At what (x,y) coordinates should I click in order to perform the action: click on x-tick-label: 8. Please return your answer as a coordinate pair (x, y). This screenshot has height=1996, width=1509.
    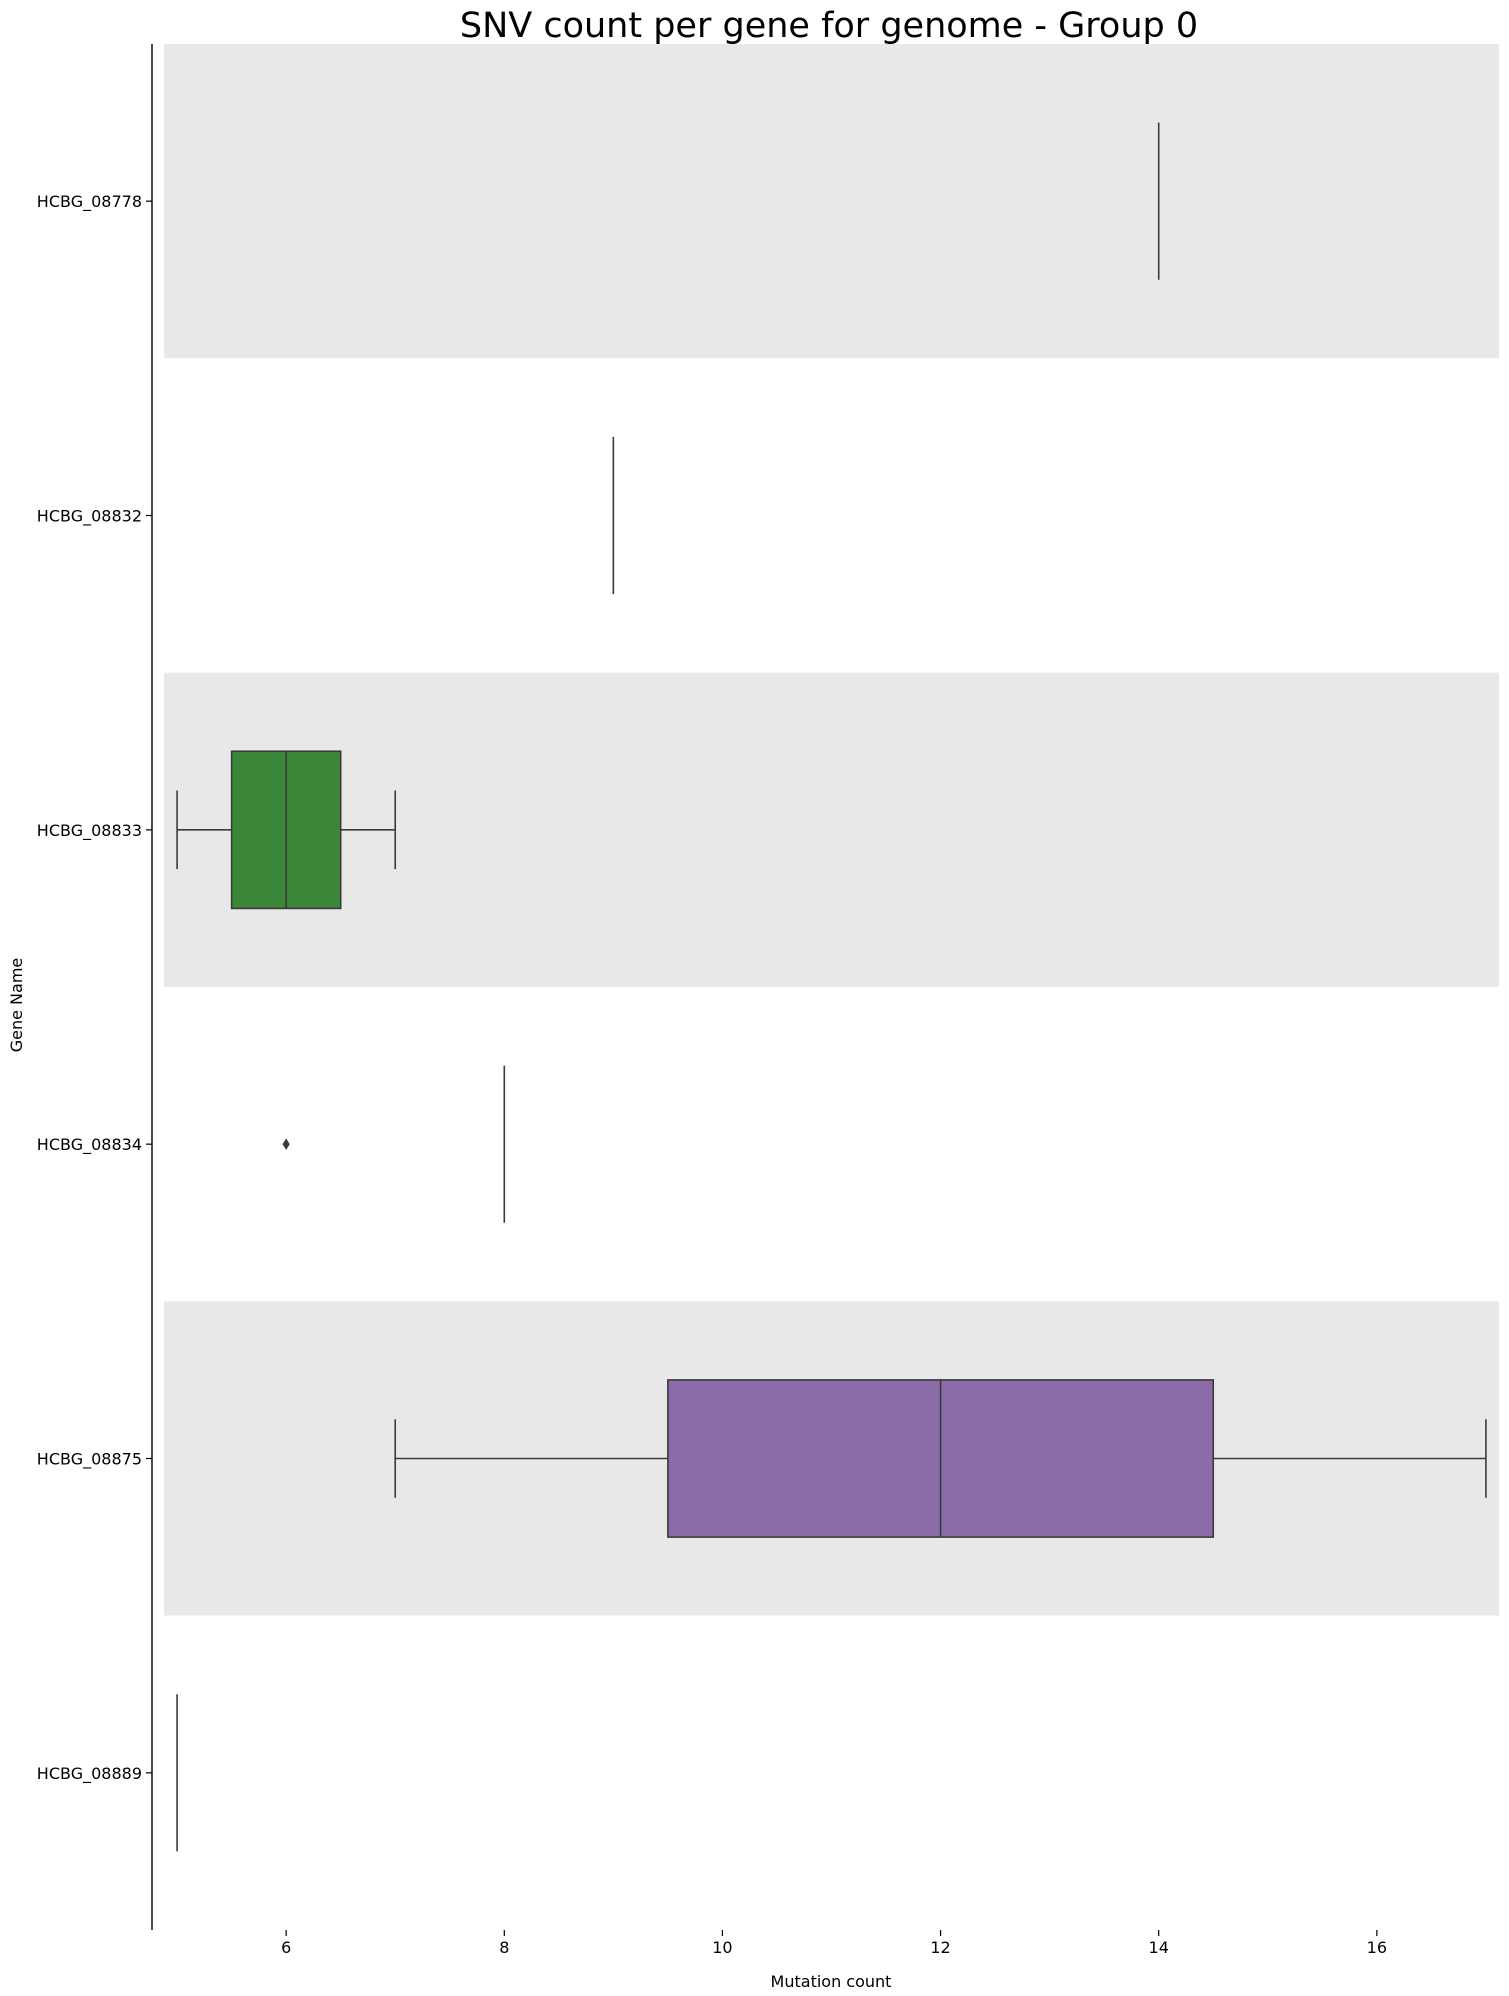
    Looking at the image, I should click on (504, 1947).